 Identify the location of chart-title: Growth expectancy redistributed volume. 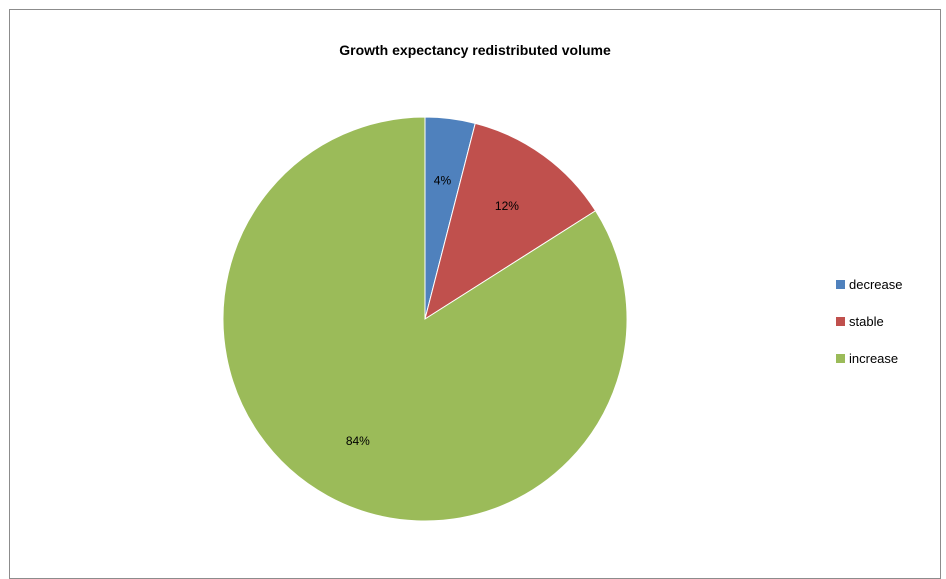
(475, 50).